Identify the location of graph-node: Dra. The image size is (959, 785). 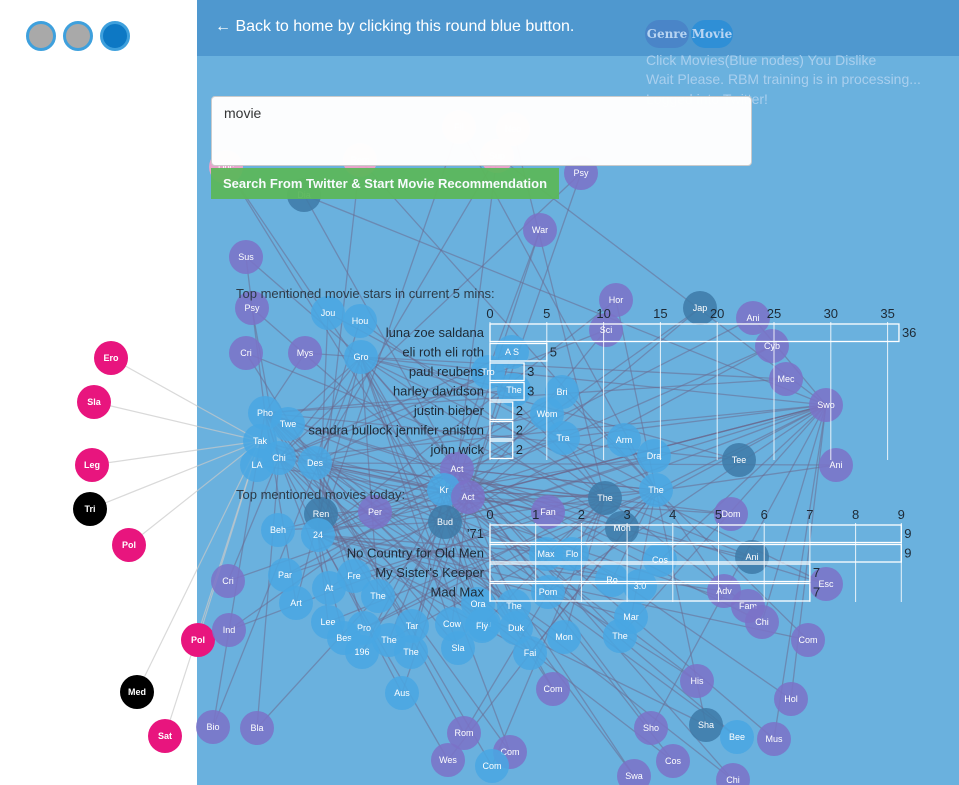
(654, 456).